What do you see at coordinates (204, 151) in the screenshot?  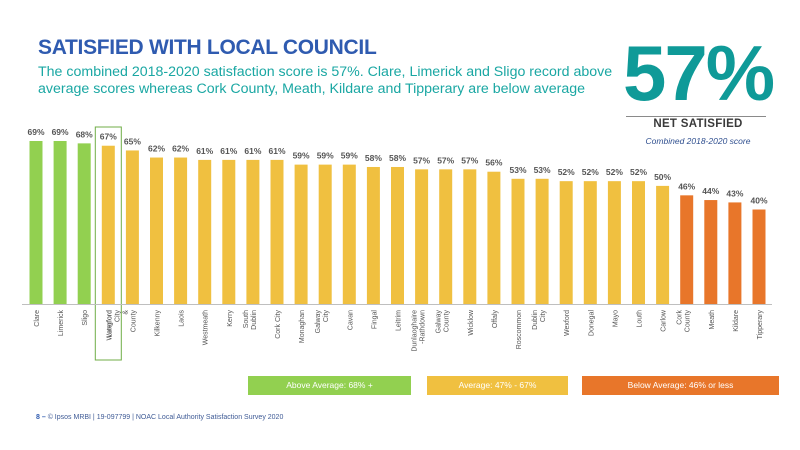 I see `value-label-westmeath: 61%` at bounding box center [204, 151].